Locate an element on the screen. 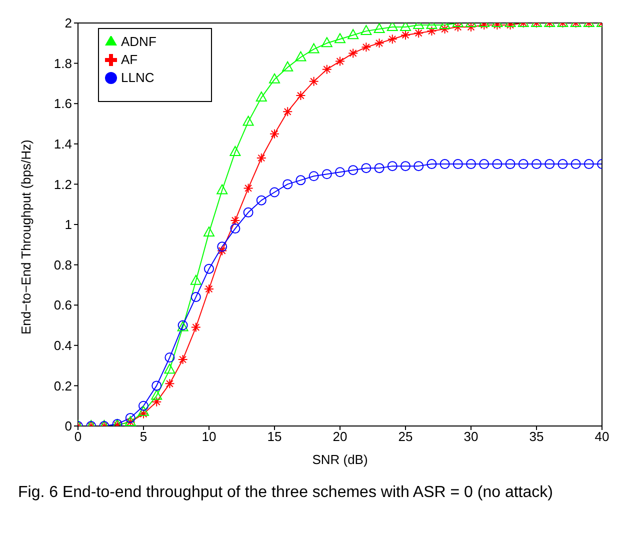 This screenshot has width=633, height=553. x-axis-title: SNR (dB) is located at coordinates (340, 459).